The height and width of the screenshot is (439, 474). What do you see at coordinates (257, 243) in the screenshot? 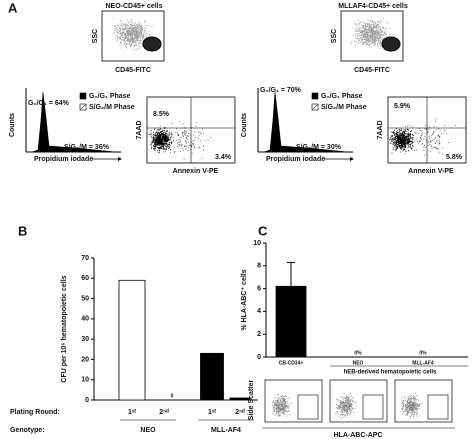
I see `y-tick-label: 10` at bounding box center [257, 243].